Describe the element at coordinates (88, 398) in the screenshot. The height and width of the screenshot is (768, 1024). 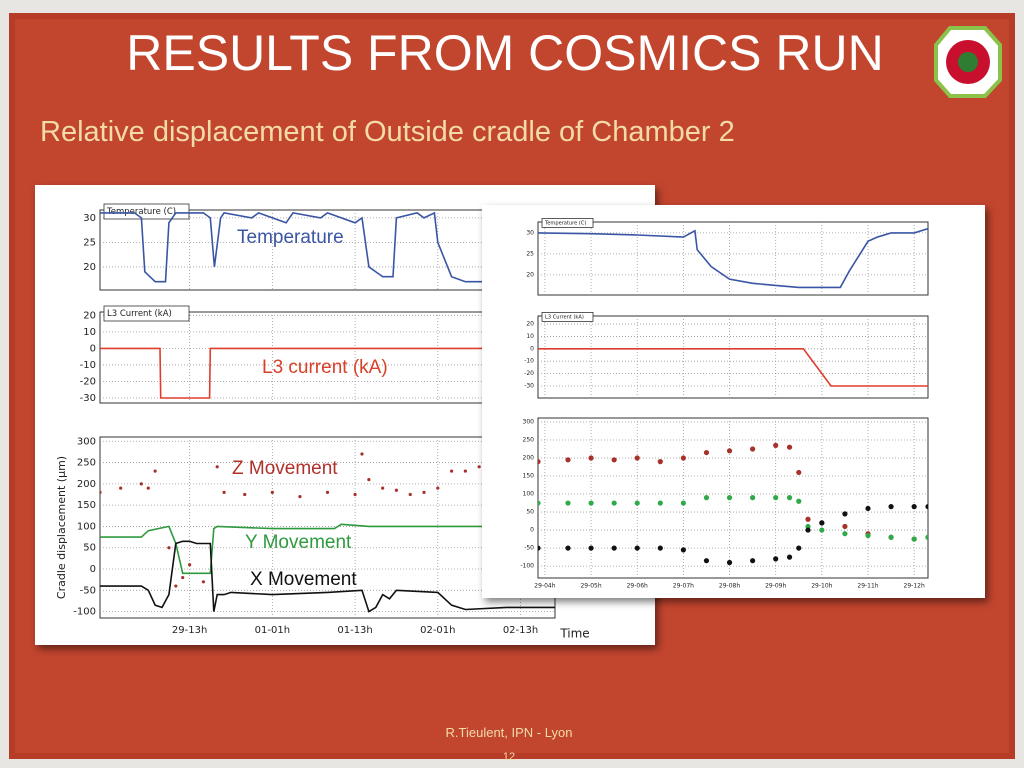
I see `y-tick-label: -30` at that location.